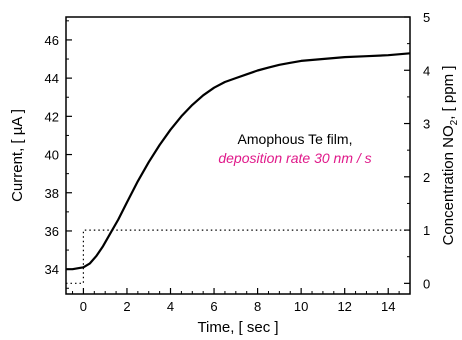 Image resolution: width=462 pixels, height=340 pixels. I want to click on concentration-series-line, so click(238, 256).